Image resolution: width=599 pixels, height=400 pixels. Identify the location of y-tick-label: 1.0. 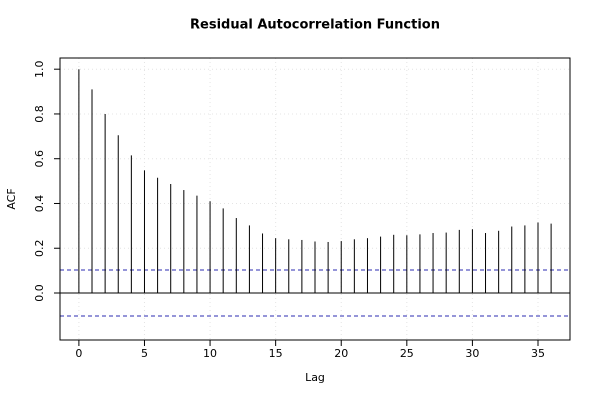
(39, 69).